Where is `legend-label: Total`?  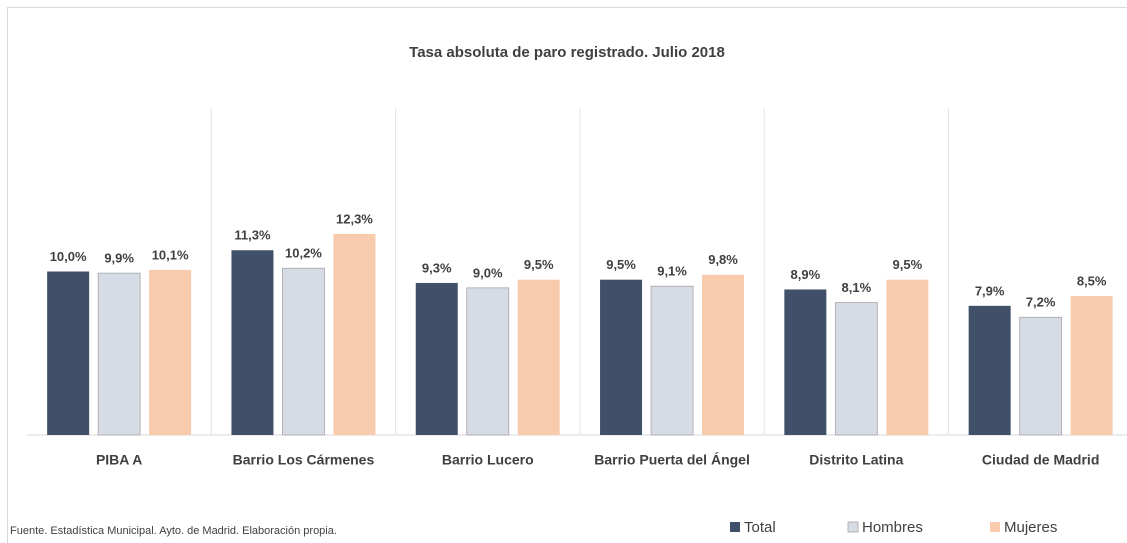 legend-label: Total is located at coordinates (760, 527).